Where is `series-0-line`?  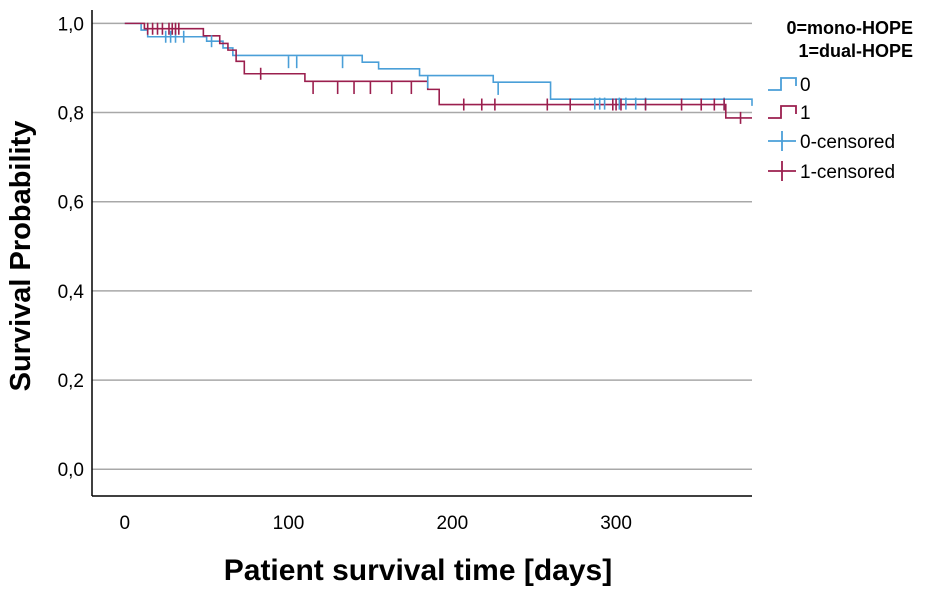
series-0-line is located at coordinates (438, 64).